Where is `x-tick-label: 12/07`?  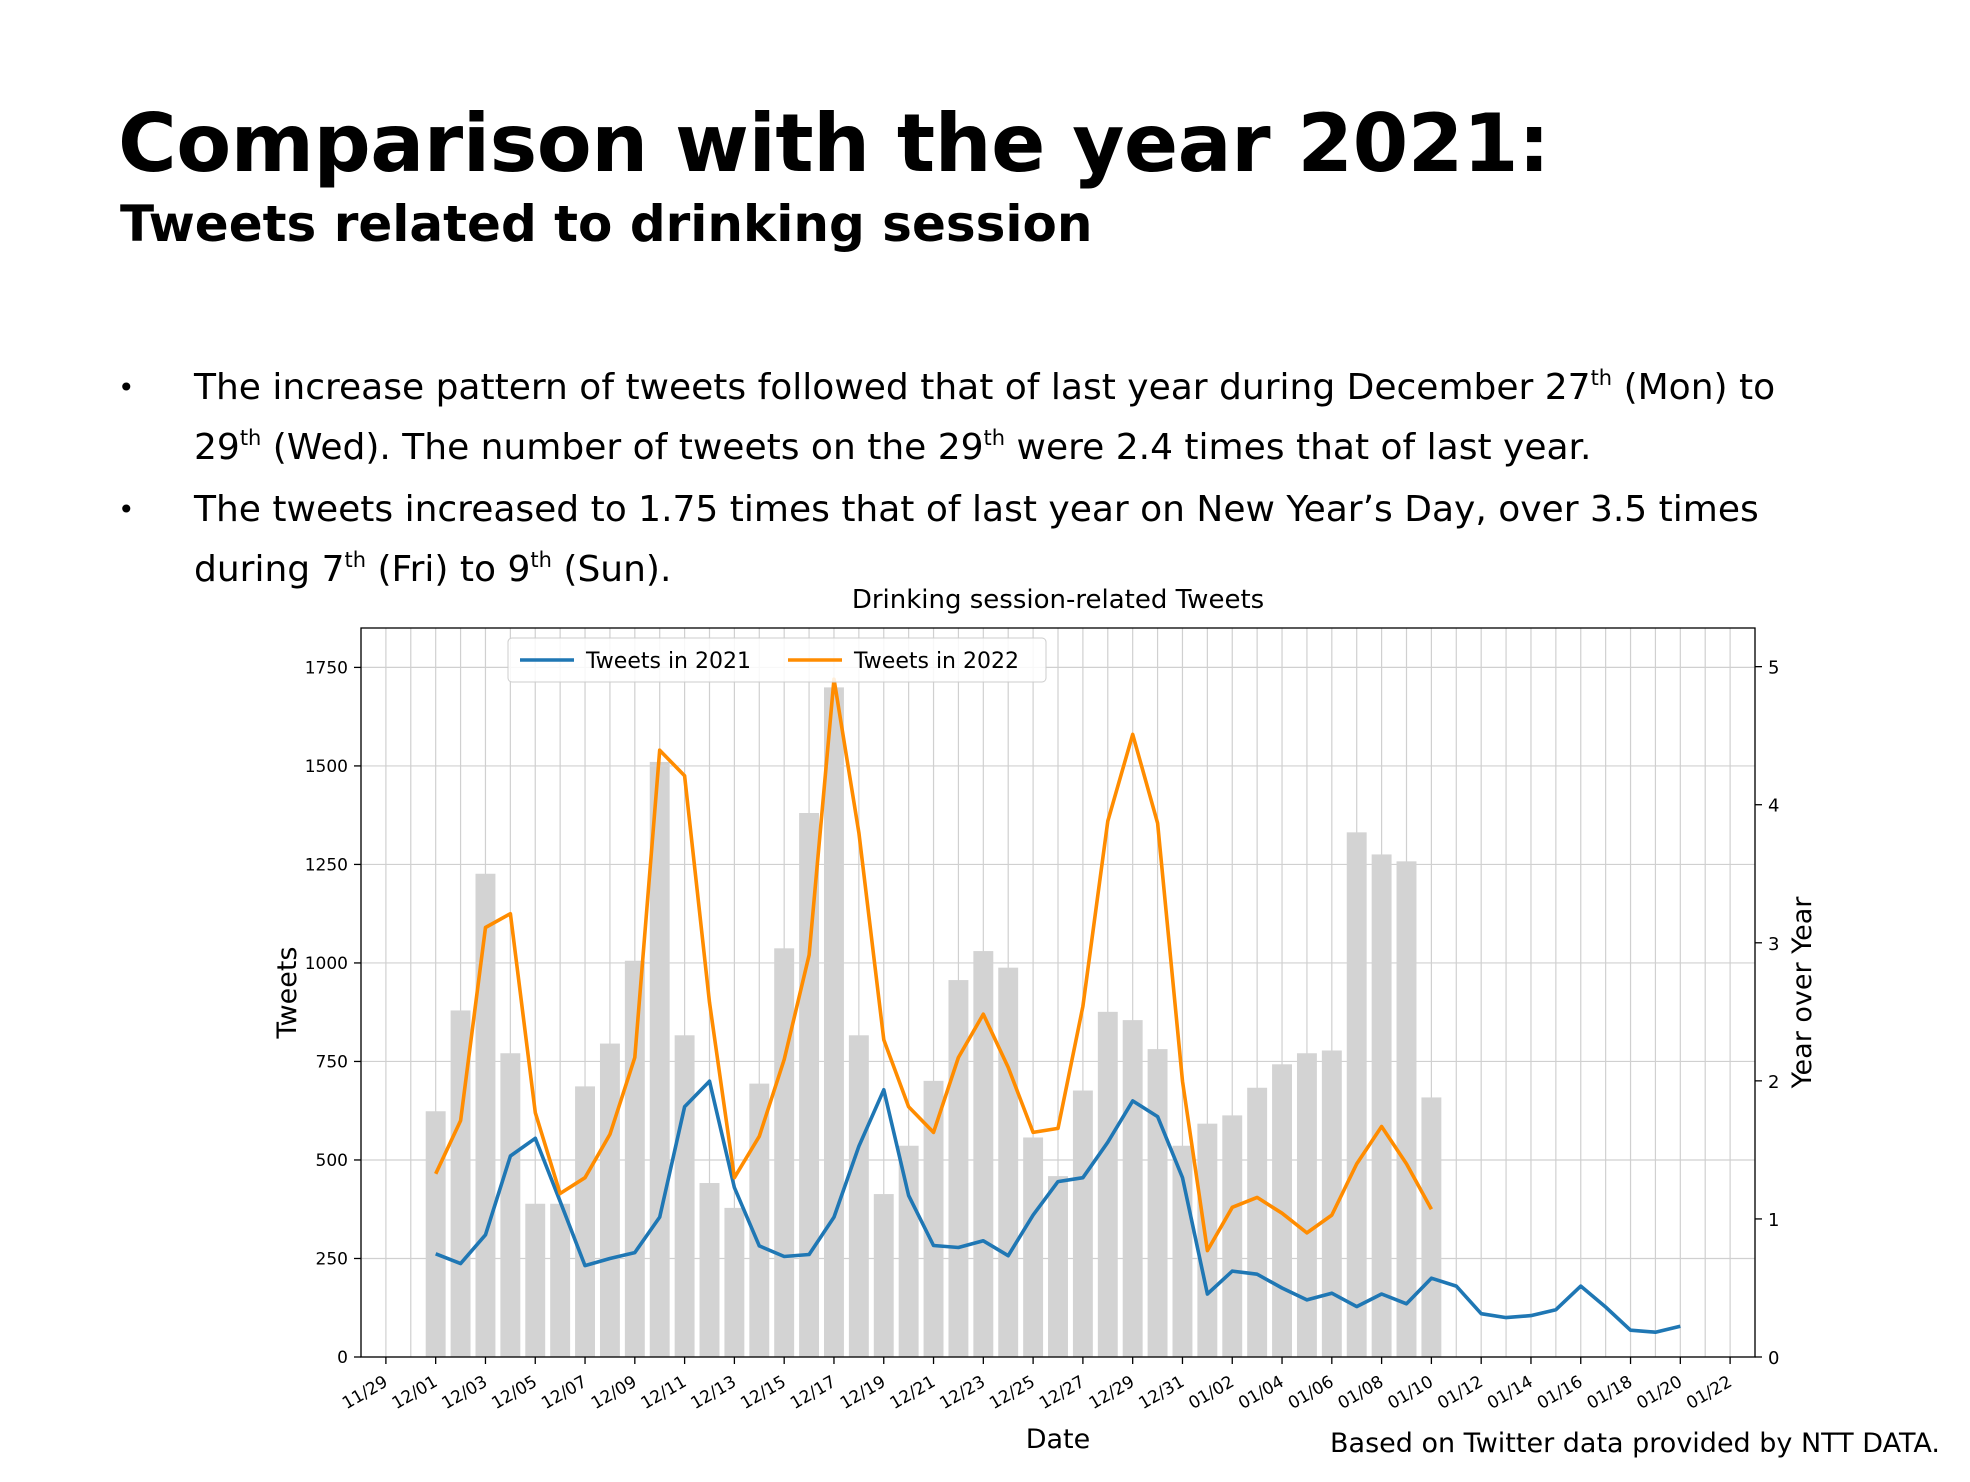
x-tick-label: 12/07 is located at coordinates (564, 1393).